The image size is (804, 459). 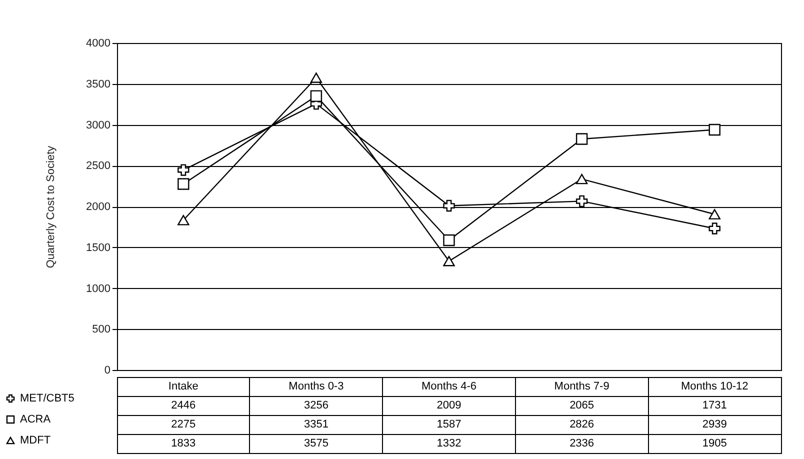 What do you see at coordinates (183, 406) in the screenshot?
I see `data-label: 2446` at bounding box center [183, 406].